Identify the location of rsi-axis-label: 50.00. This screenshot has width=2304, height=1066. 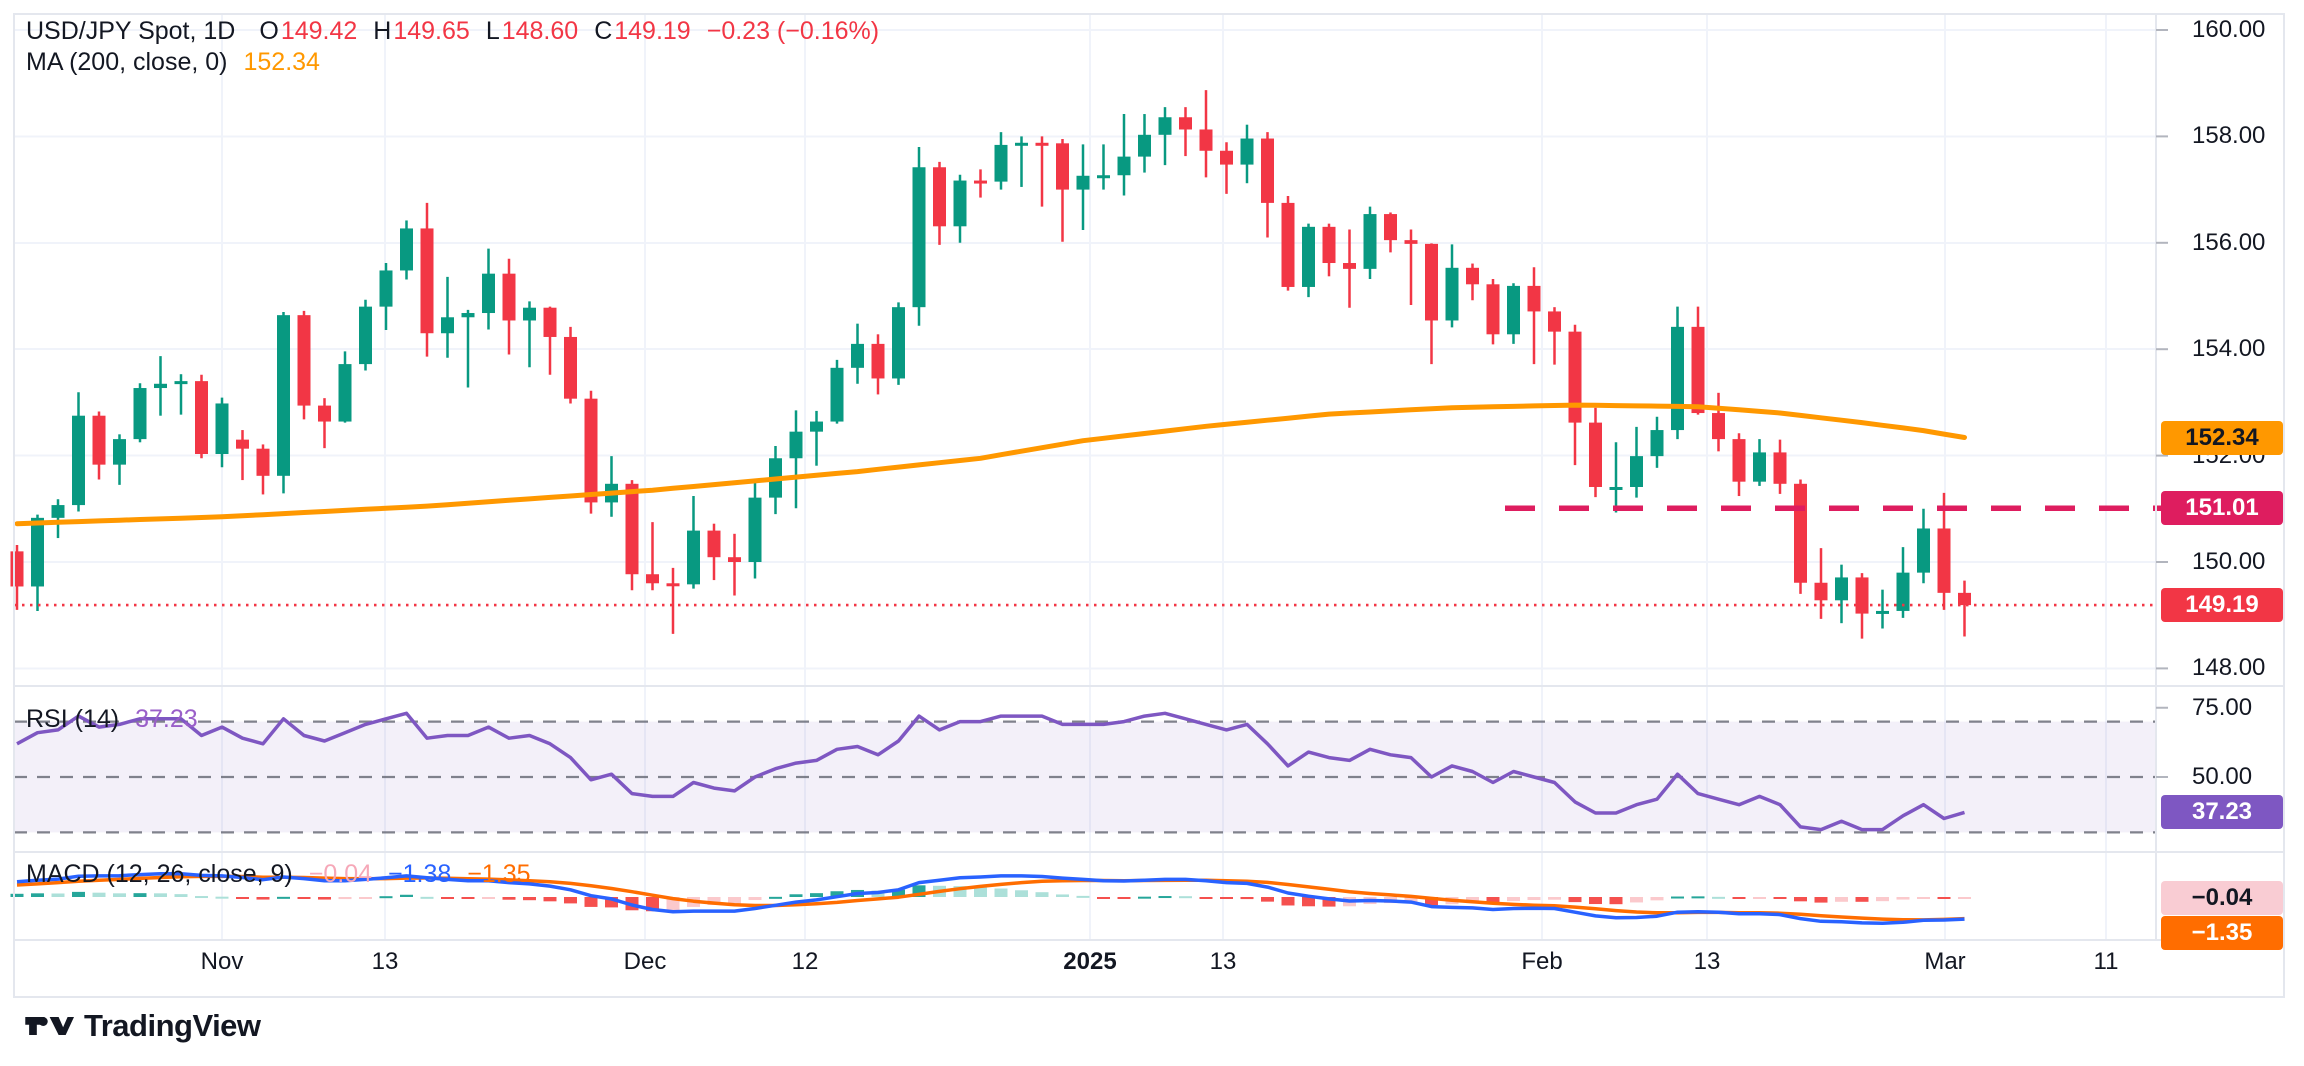
(2222, 776).